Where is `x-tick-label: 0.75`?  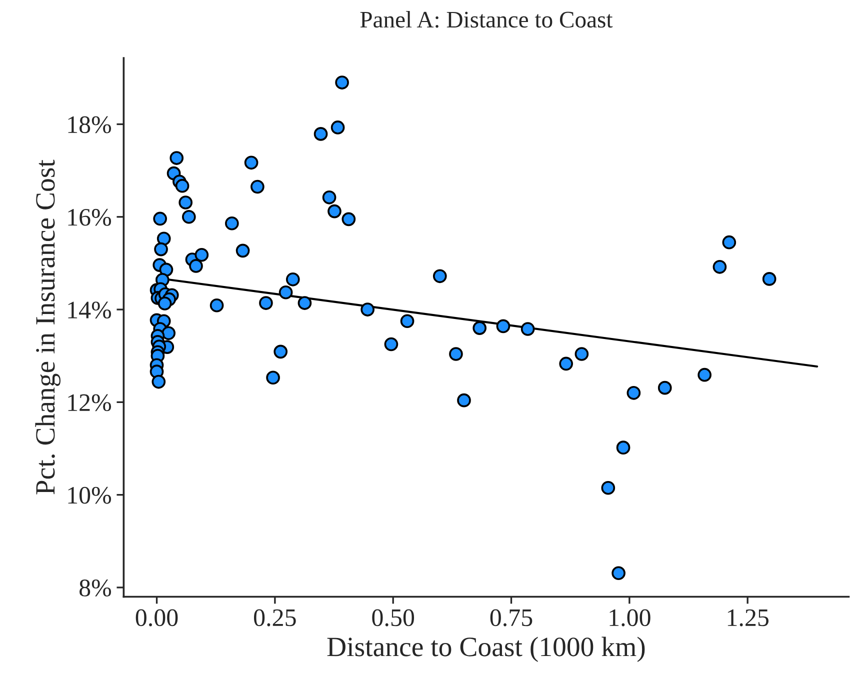 x-tick-label: 0.75 is located at coordinates (511, 617).